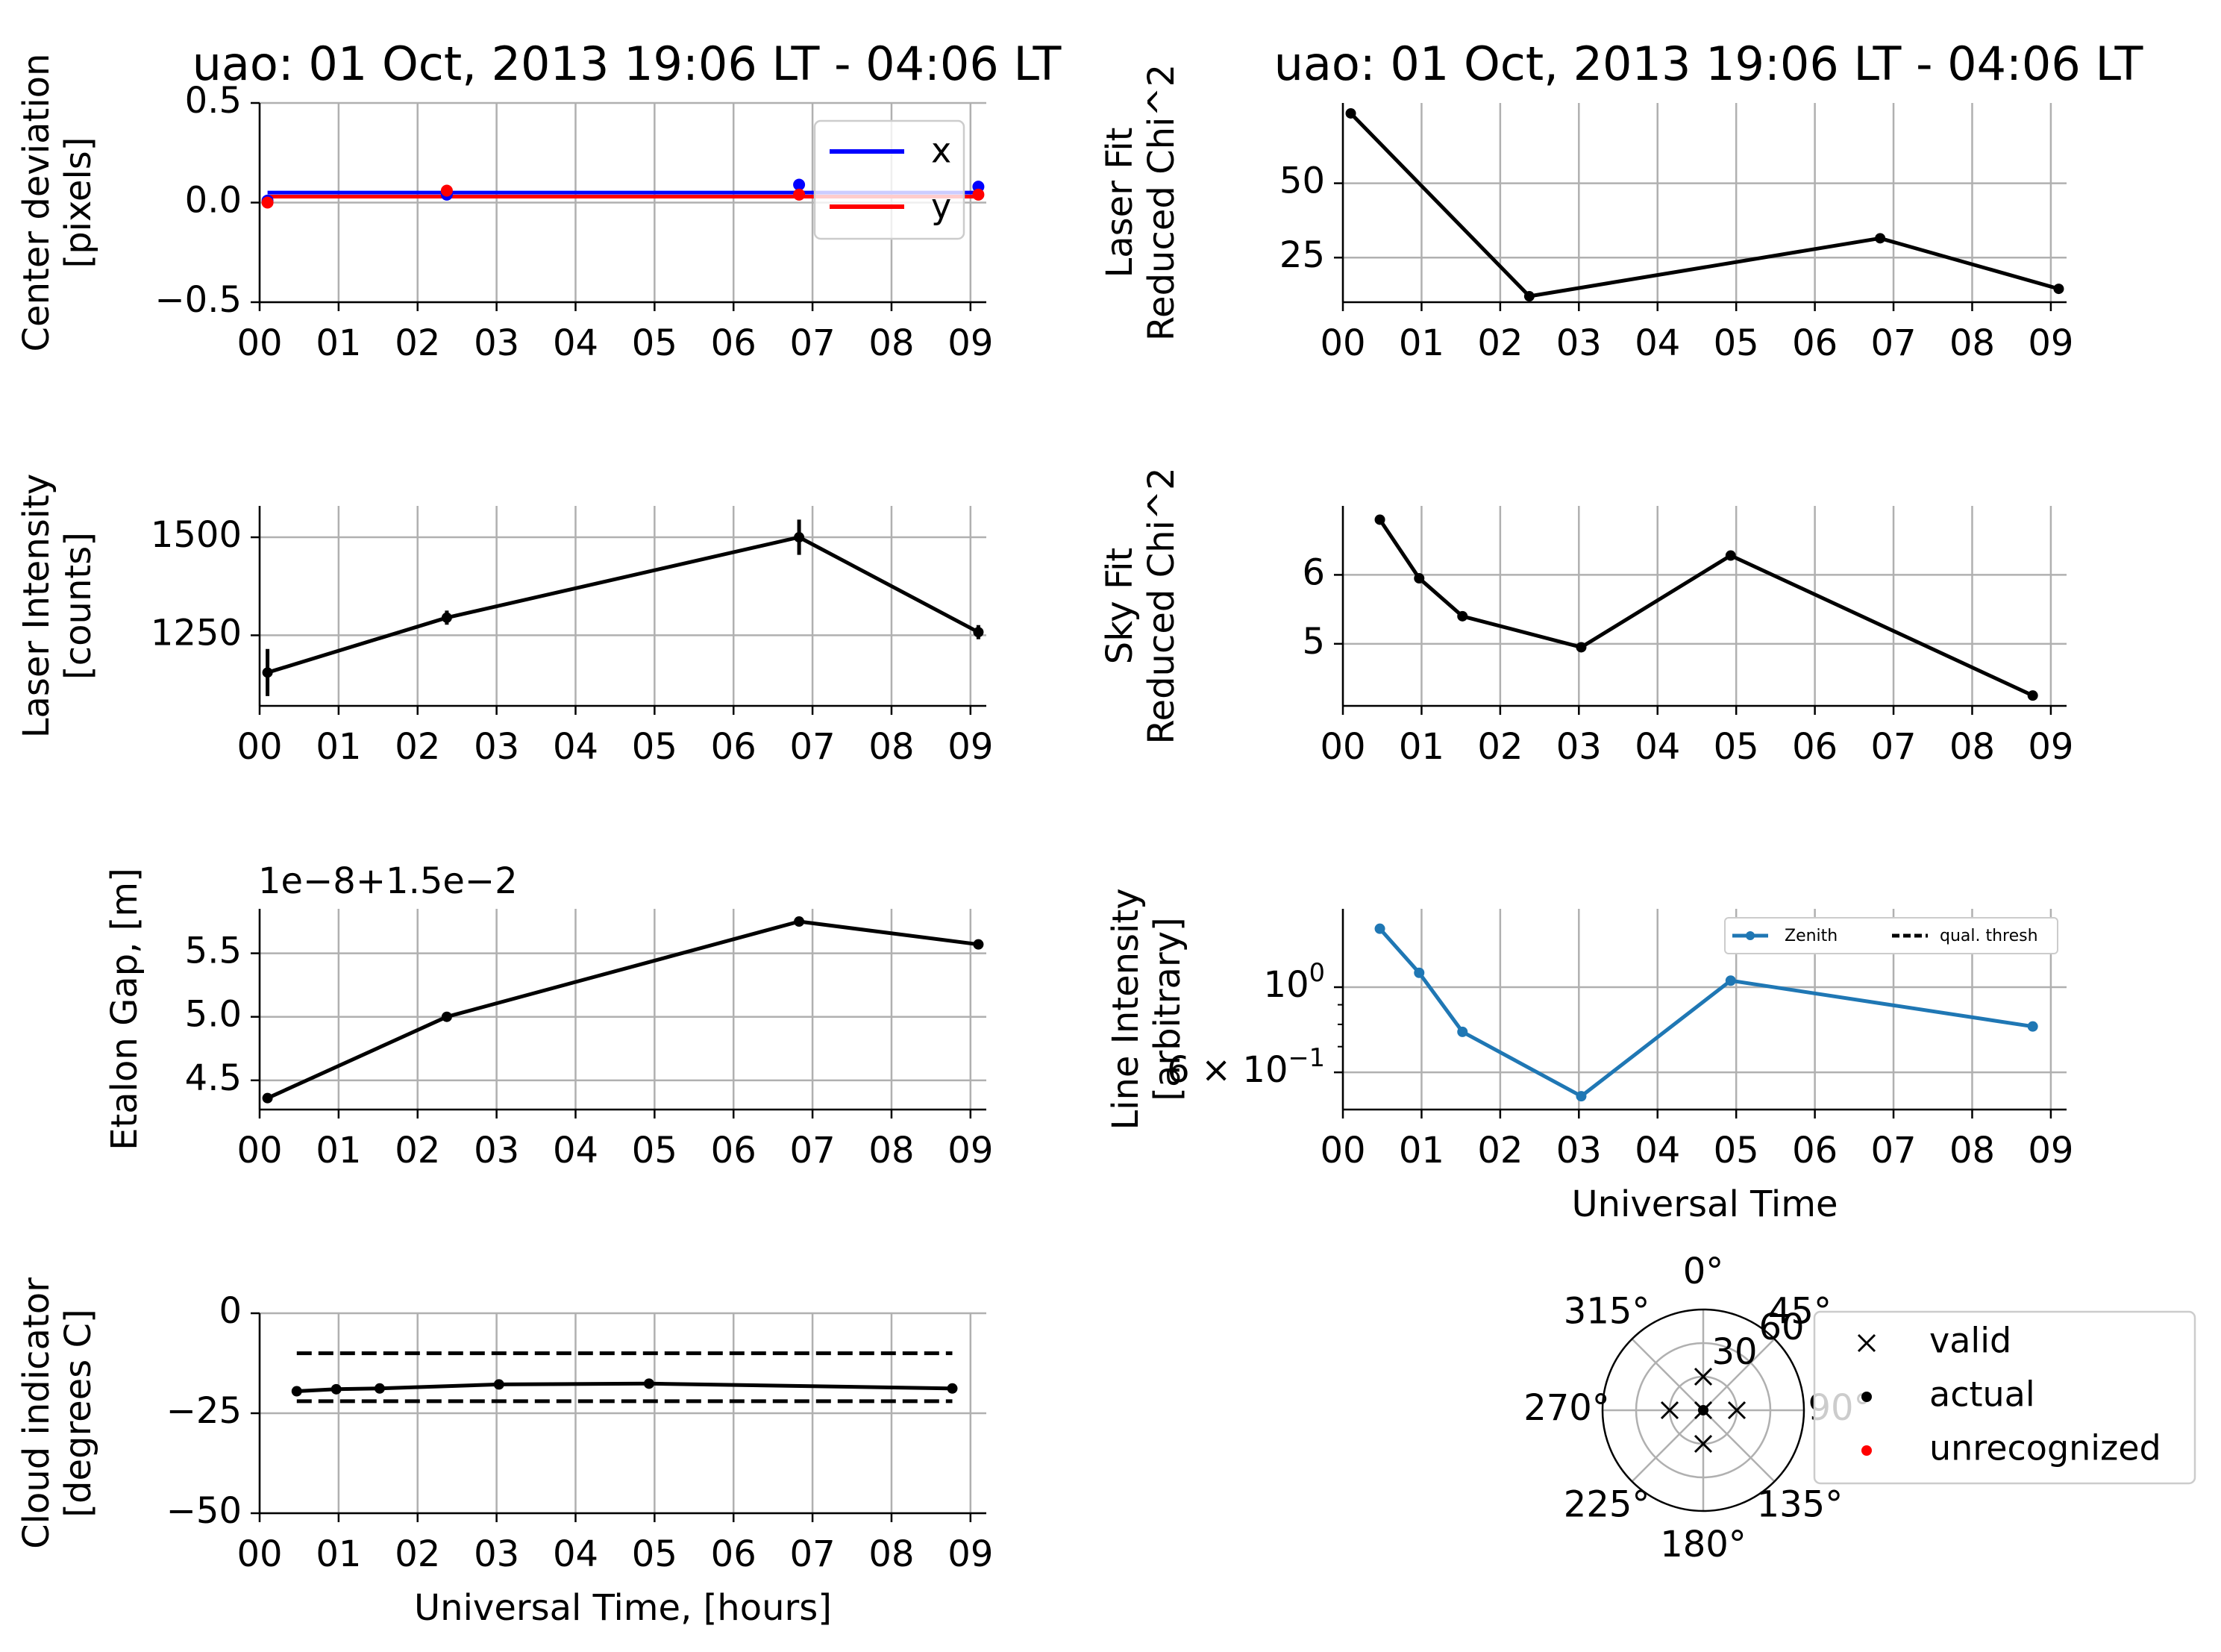 The height and width of the screenshot is (1652, 2221). What do you see at coordinates (1800, 1504) in the screenshot?
I see `polar-angle-label: 135°` at bounding box center [1800, 1504].